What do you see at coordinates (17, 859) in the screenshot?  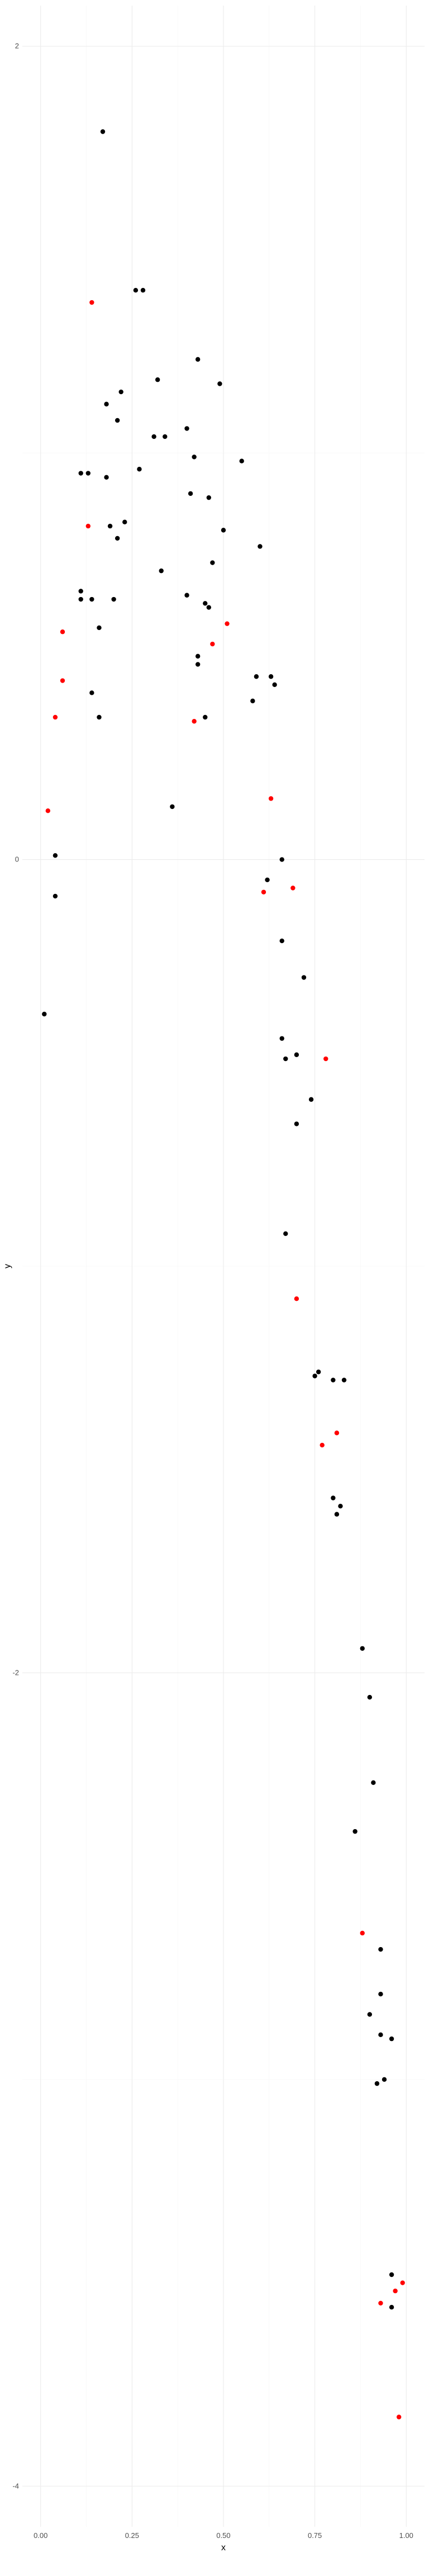 I see `y-tick-label: 0` at bounding box center [17, 859].